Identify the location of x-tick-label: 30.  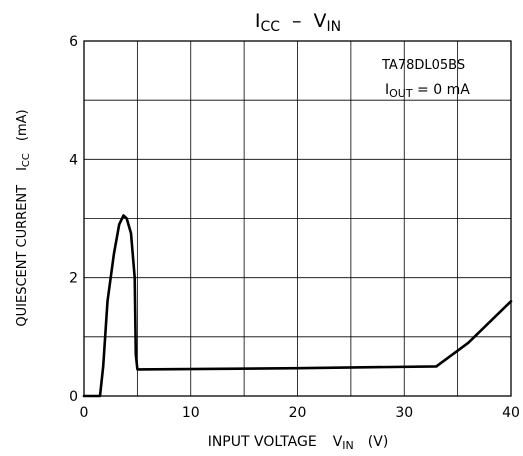
(404, 413).